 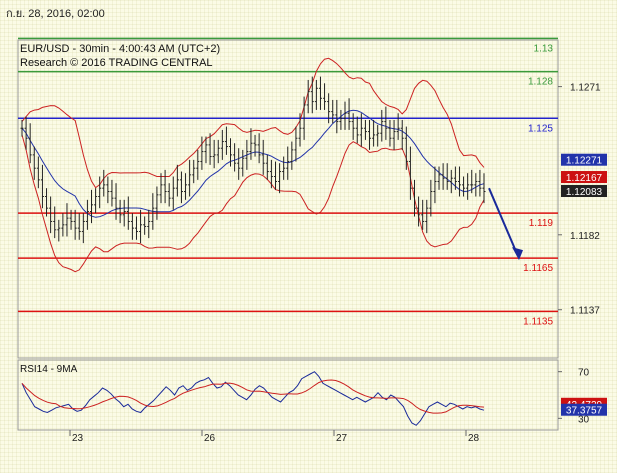 I want to click on time-tick-label: 23, so click(x=78, y=438).